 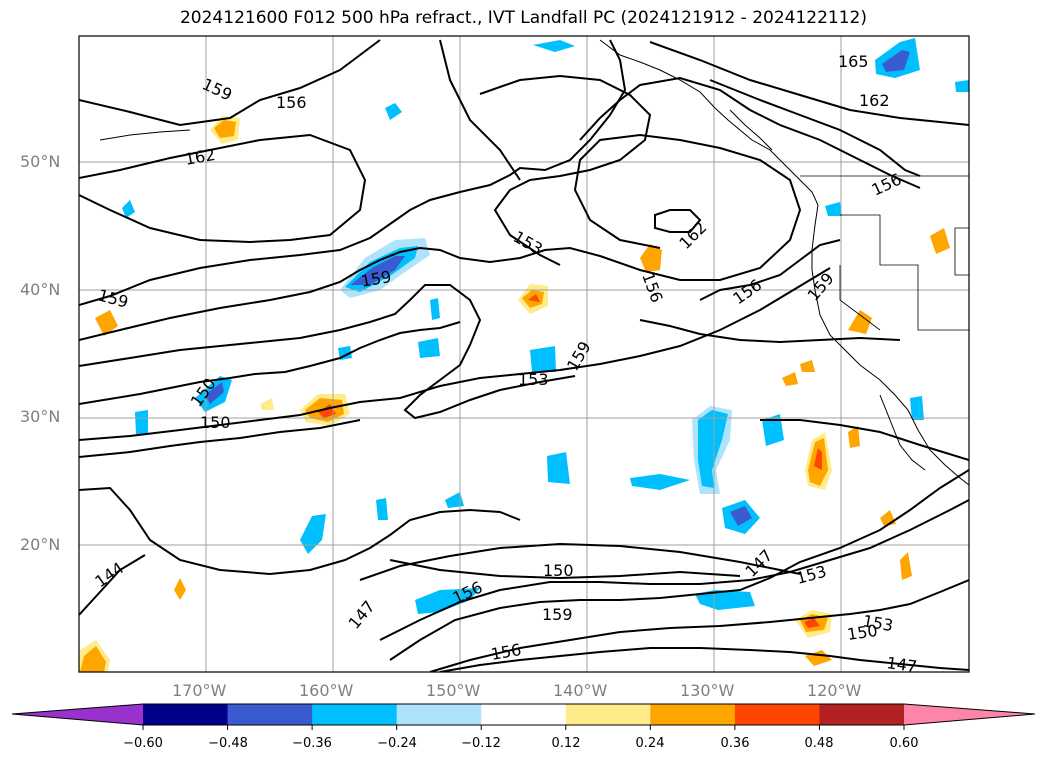 I want to click on lon-label: 120°W, so click(x=834, y=690).